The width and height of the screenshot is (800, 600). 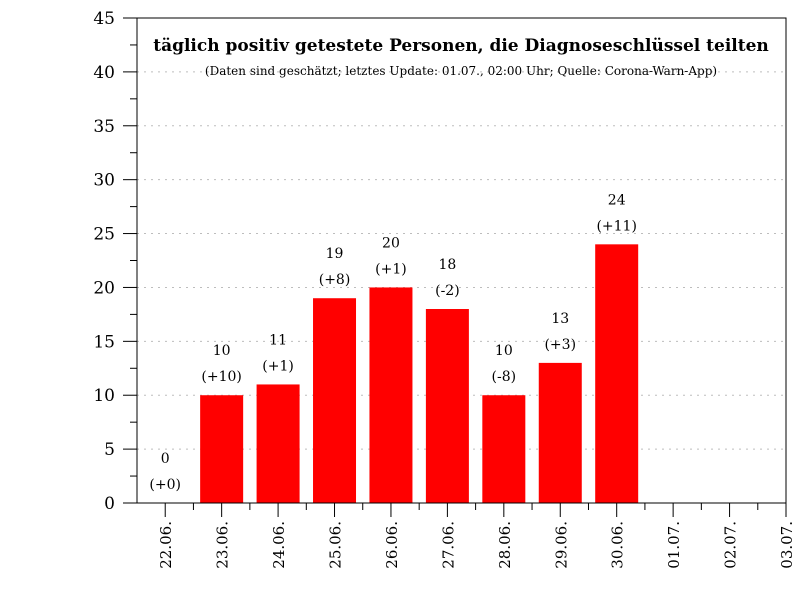 What do you see at coordinates (392, 545) in the screenshot?
I see `x-tick-label: 26.06.` at bounding box center [392, 545].